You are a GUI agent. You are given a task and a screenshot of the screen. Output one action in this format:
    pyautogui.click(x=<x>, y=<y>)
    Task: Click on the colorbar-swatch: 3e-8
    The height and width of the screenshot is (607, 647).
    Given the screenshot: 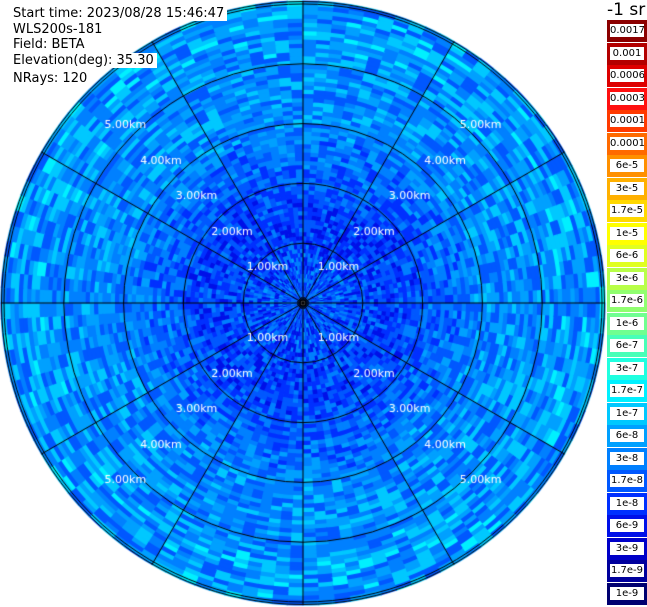 What is the action you would take?
    pyautogui.click(x=627, y=459)
    